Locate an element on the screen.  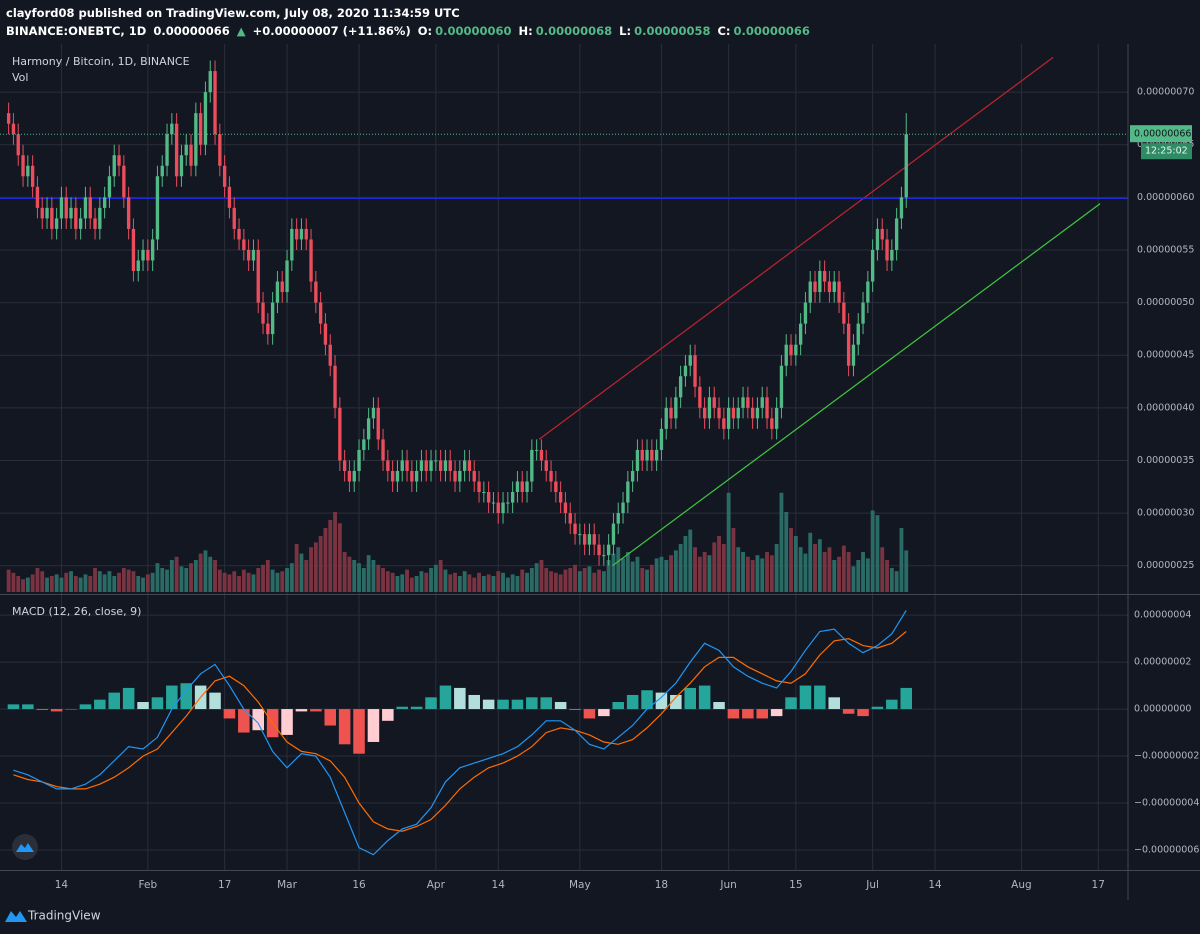
close-label: C: is located at coordinates (724, 31).